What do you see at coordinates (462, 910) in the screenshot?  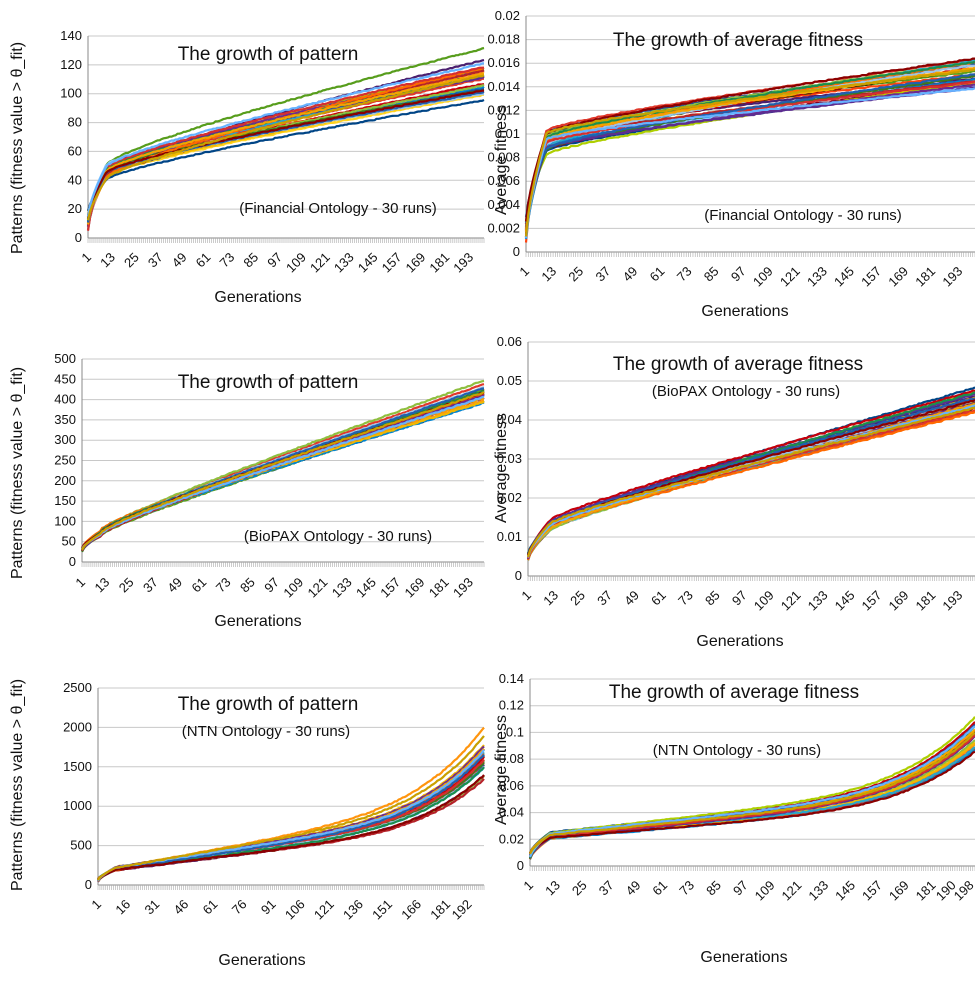 I see `x-tick-label: 192` at bounding box center [462, 910].